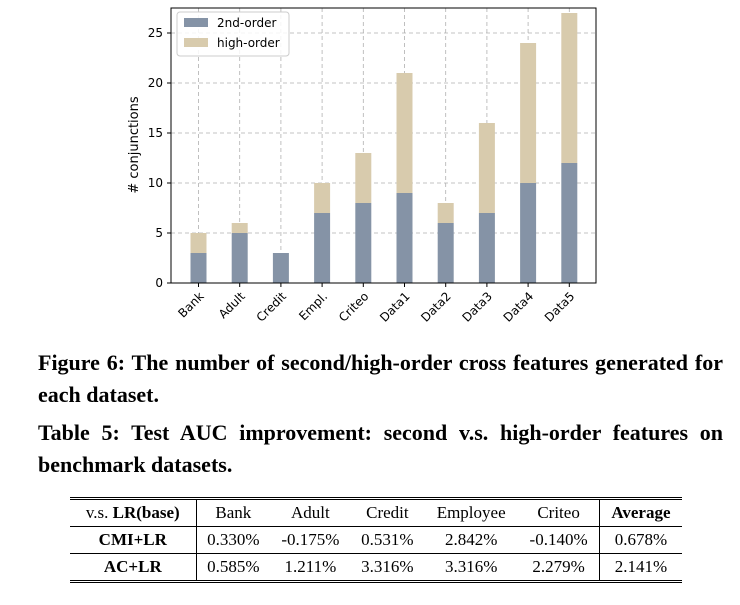  Describe the element at coordinates (233, 34) in the screenshot. I see `legend: 2nd-order high-order` at that location.